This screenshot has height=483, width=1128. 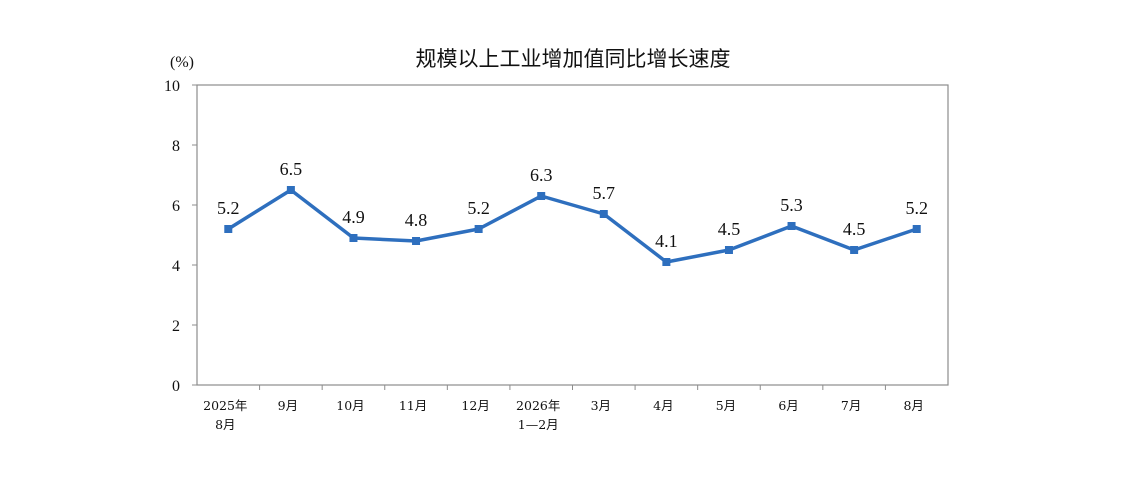 What do you see at coordinates (563, 408) in the screenshot?
I see `x-axis: 2025年 8月 9月 10月 11月 12月 2026年 1—2月 3月 4月 5月 6月 7月 8月` at bounding box center [563, 408].